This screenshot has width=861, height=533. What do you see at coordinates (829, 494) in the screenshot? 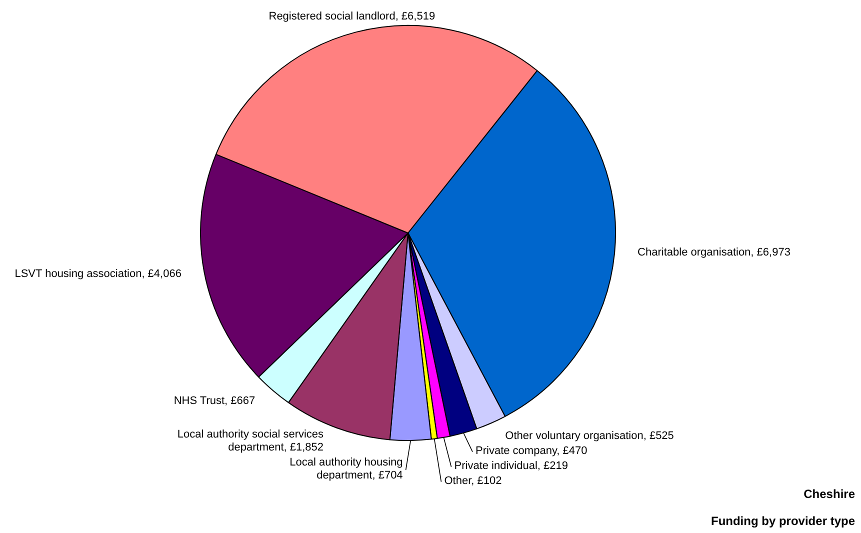
I see `text: Cheshire` at bounding box center [829, 494].